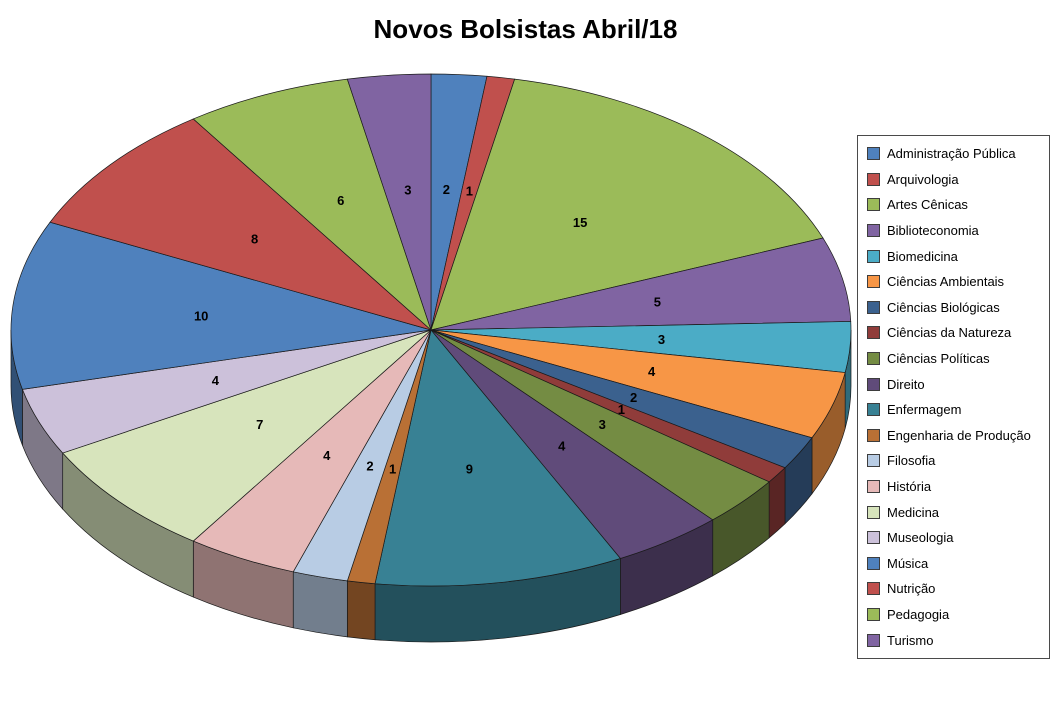  What do you see at coordinates (946, 282) in the screenshot?
I see `legend-label: Ciências Ambientais` at bounding box center [946, 282].